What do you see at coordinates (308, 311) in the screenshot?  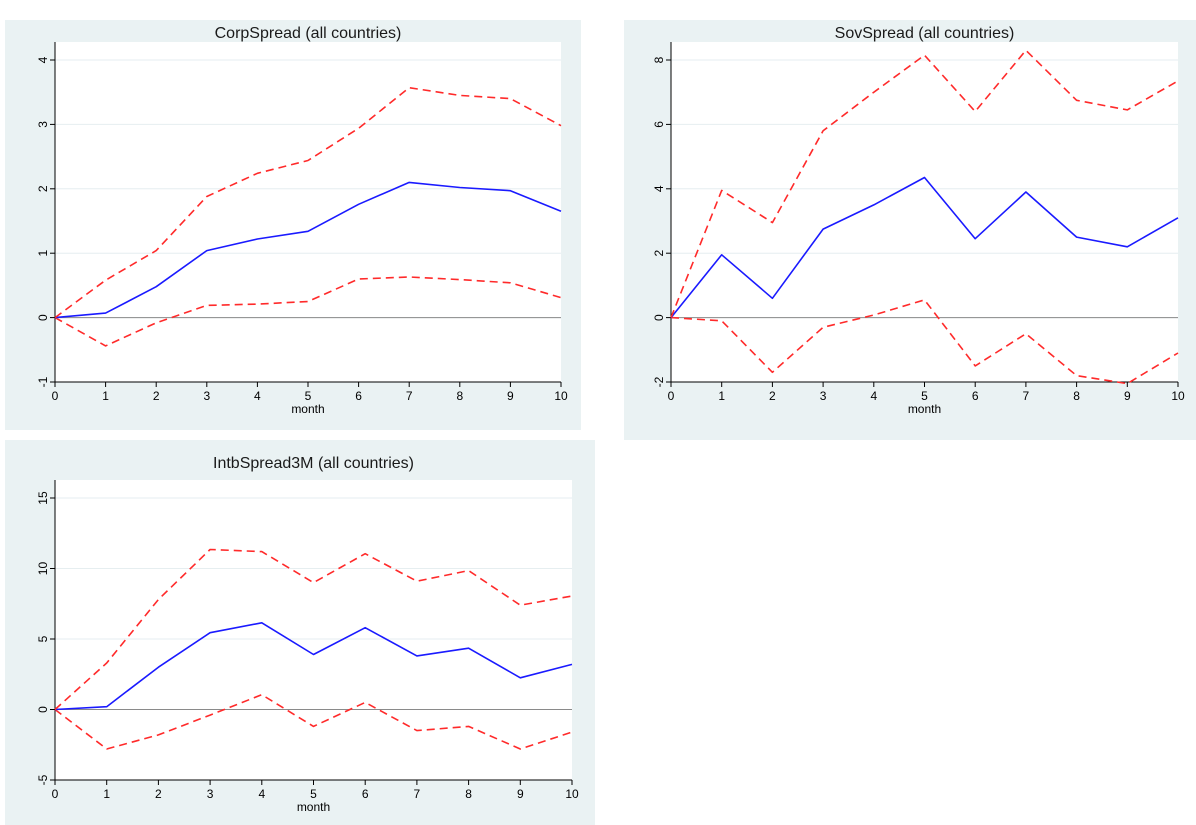 I see `corpspread-series-lower-band-line` at bounding box center [308, 311].